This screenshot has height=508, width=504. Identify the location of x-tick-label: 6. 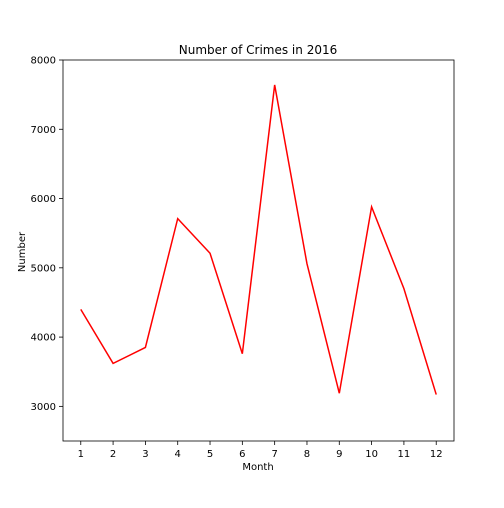
(242, 454).